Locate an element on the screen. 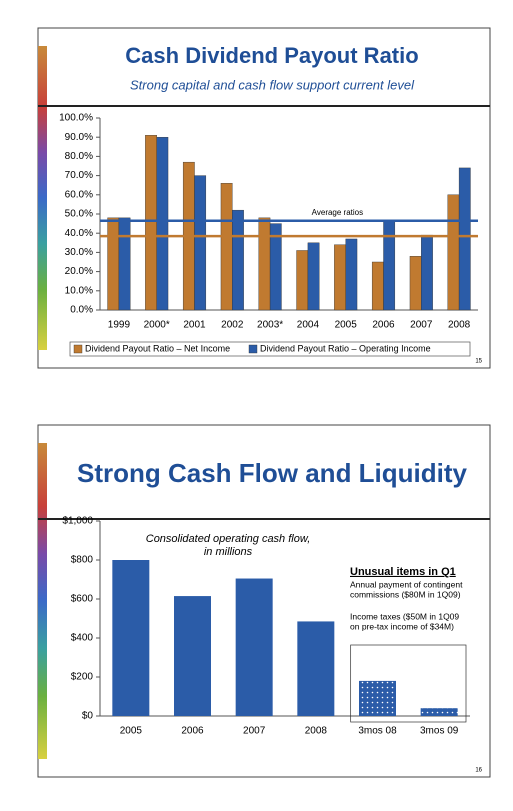 The image size is (513, 811). note-heading: Unusual items in Q1 is located at coordinates (403, 572).